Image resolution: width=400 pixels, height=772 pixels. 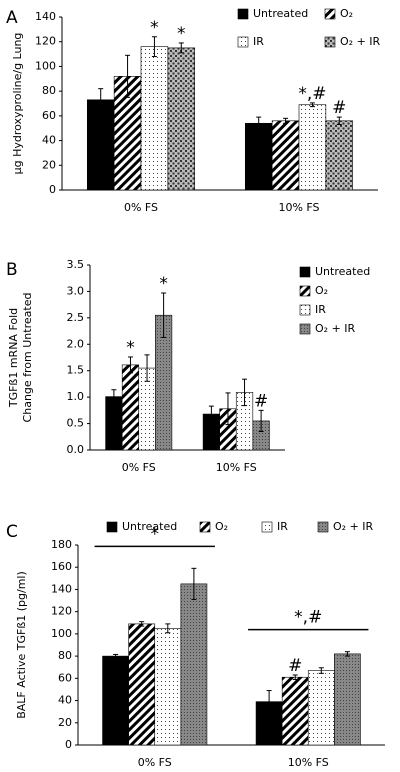 I want to click on y-tick-label: 180, so click(x=61, y=544).